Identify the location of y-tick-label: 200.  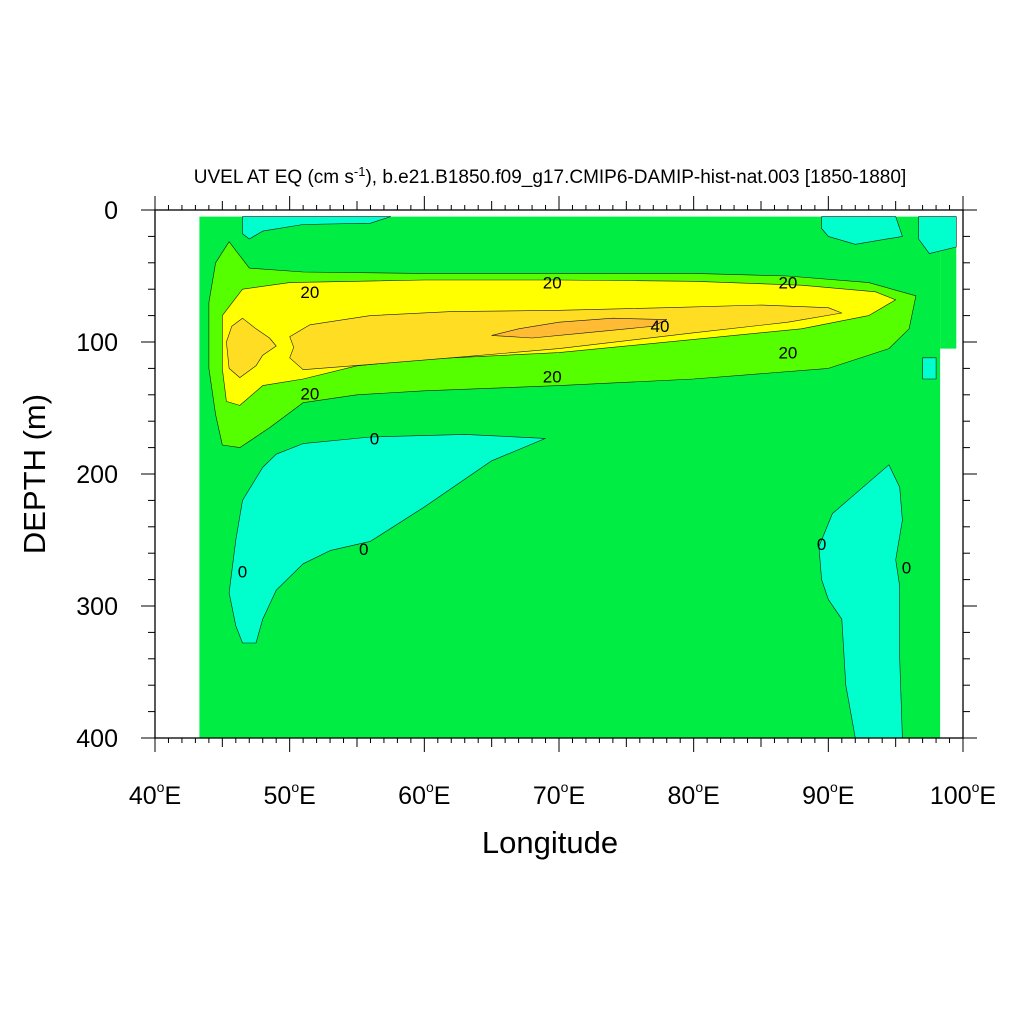
(97, 475).